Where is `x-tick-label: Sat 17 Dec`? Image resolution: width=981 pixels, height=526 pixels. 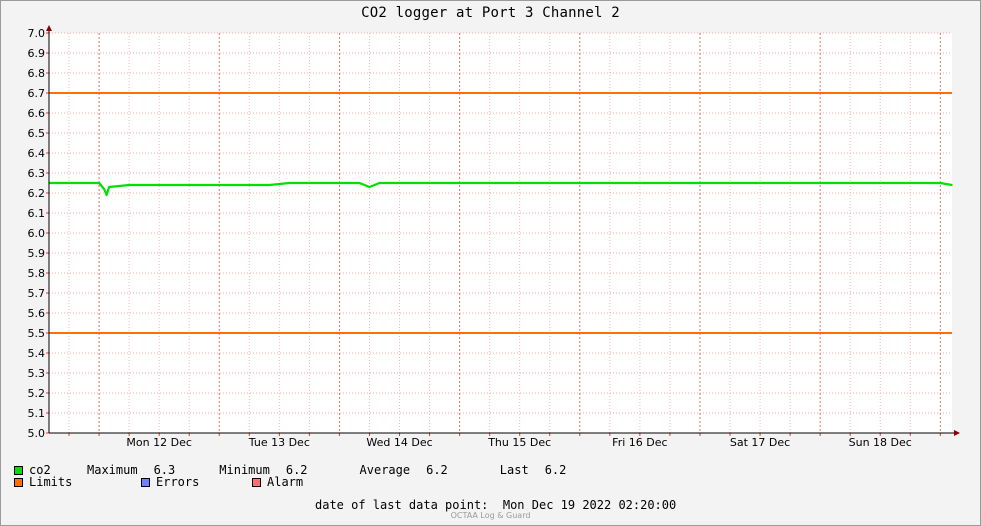 x-tick-label: Sat 17 Dec is located at coordinates (760, 442).